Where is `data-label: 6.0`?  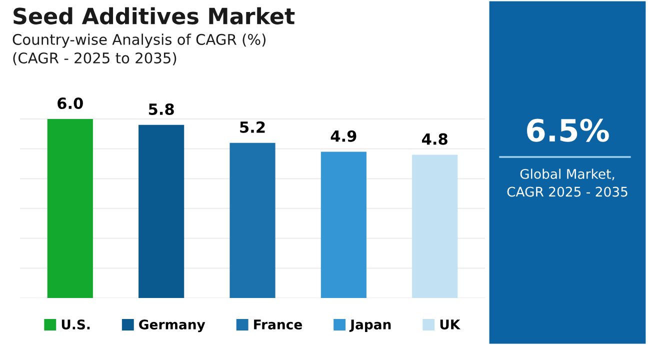 data-label: 6.0 is located at coordinates (70, 103).